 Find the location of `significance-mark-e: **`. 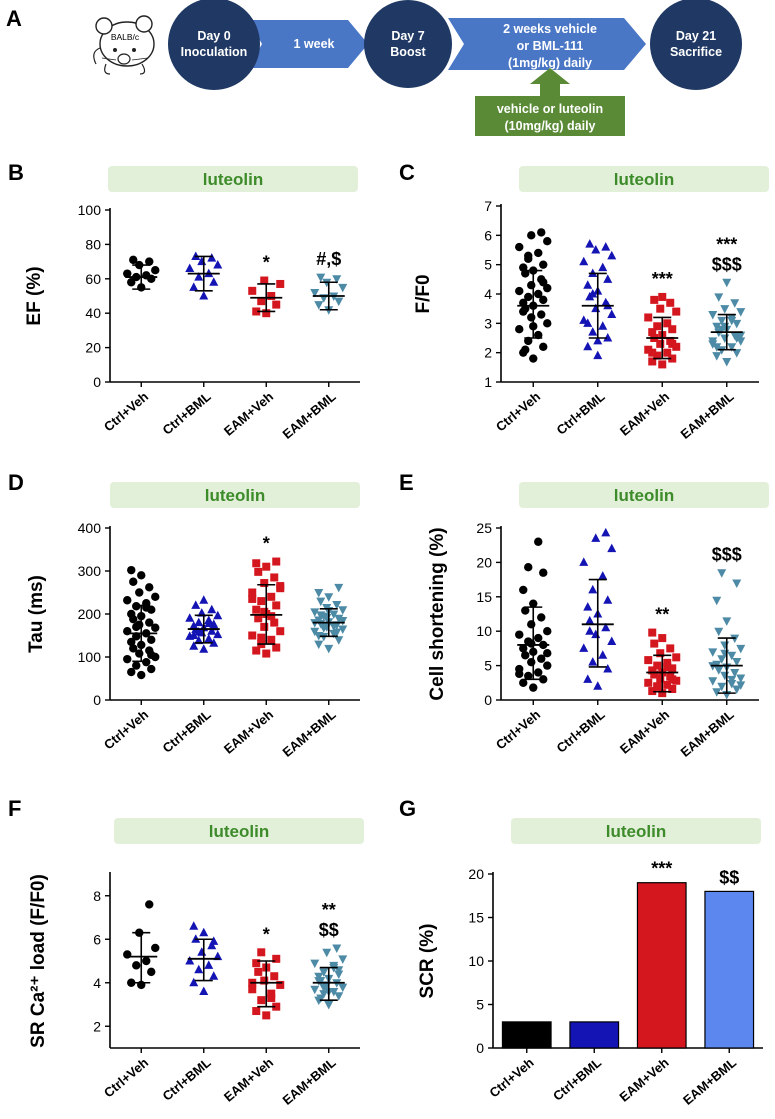

significance-mark-e: ** is located at coordinates (662, 615).